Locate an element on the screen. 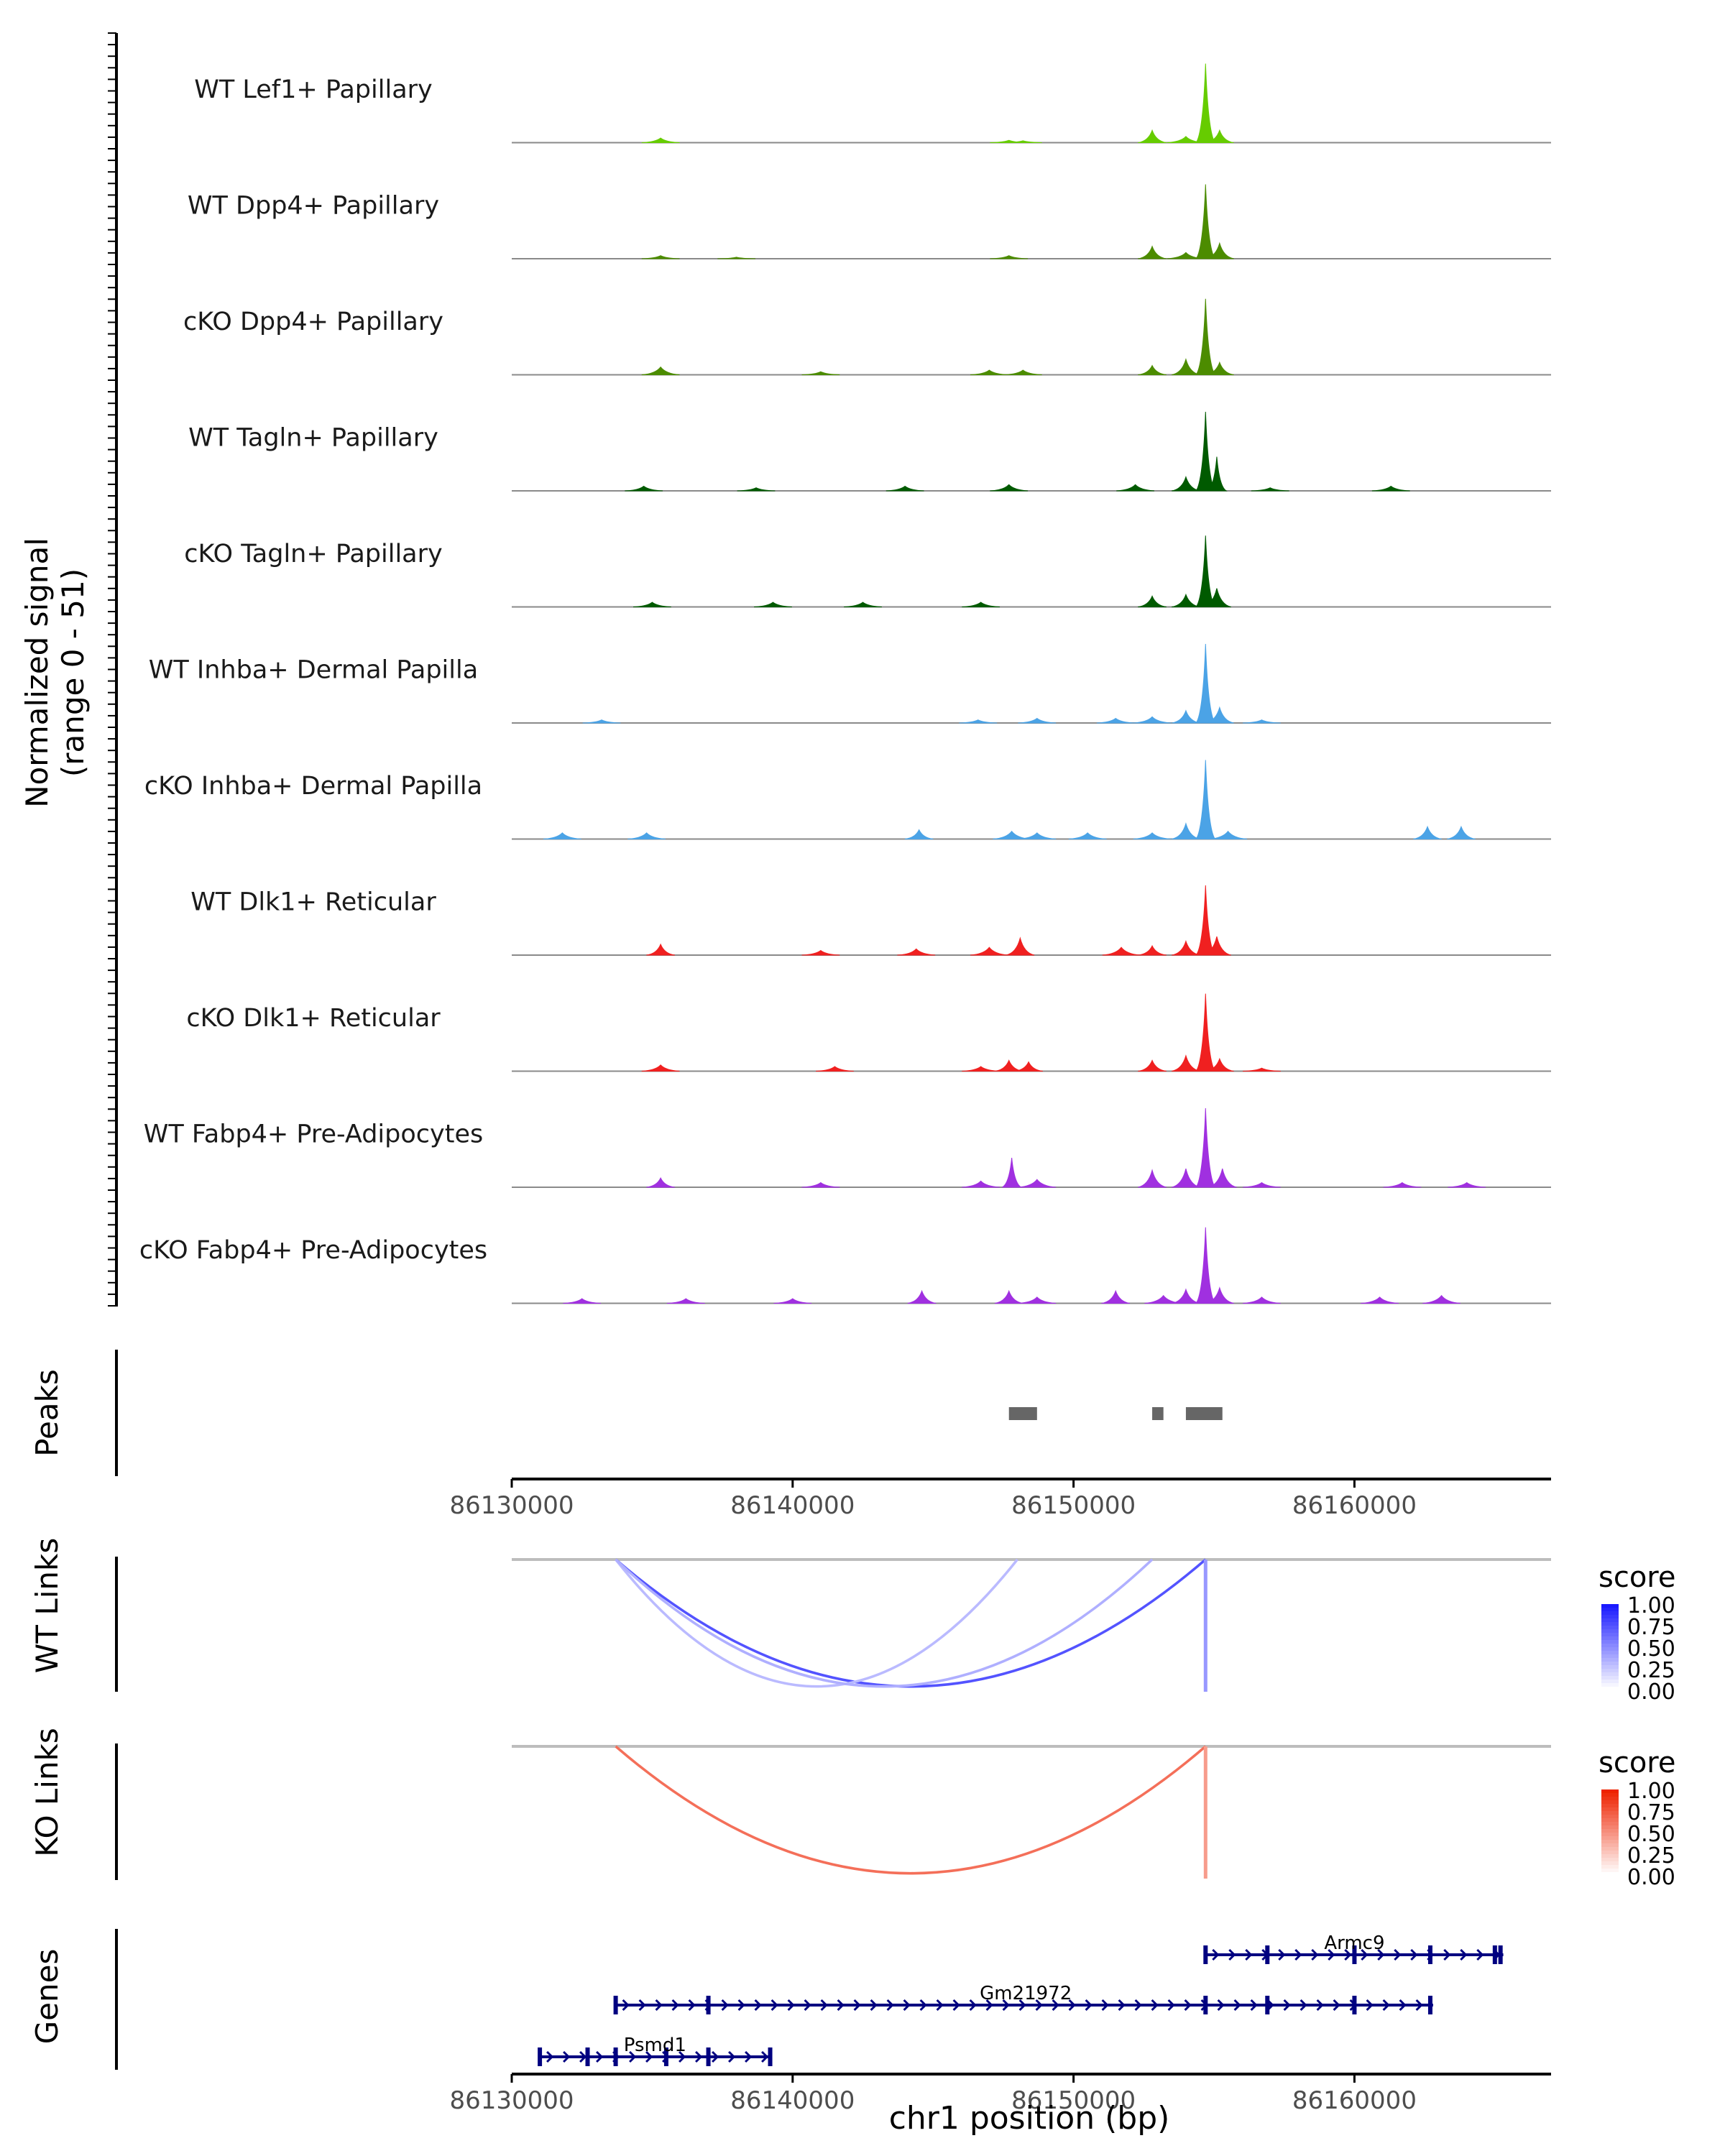 The height and width of the screenshot is (2156, 1725). peak-region is located at coordinates (1158, 1413).